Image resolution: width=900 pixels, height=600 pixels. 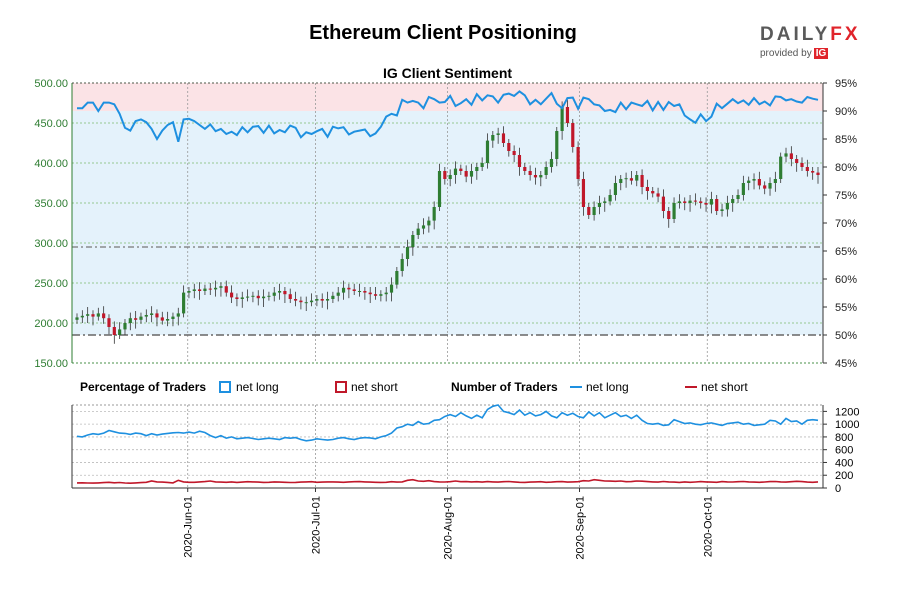 What do you see at coordinates (449, 528) in the screenshot?
I see `x-tick-label: 2020-Aug-01` at bounding box center [449, 528].